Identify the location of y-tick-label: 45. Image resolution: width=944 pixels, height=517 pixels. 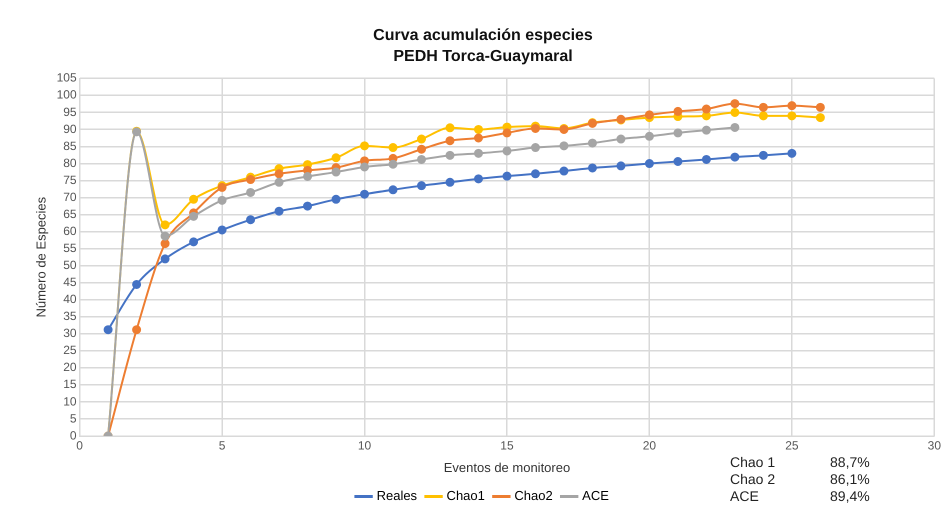
(70, 282).